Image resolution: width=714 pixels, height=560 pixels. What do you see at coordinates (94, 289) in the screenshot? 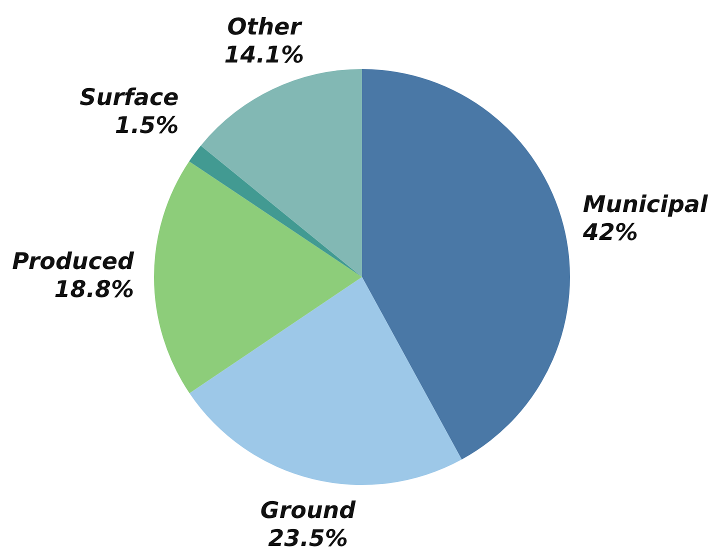
I see `data-label: 18.8%` at bounding box center [94, 289].